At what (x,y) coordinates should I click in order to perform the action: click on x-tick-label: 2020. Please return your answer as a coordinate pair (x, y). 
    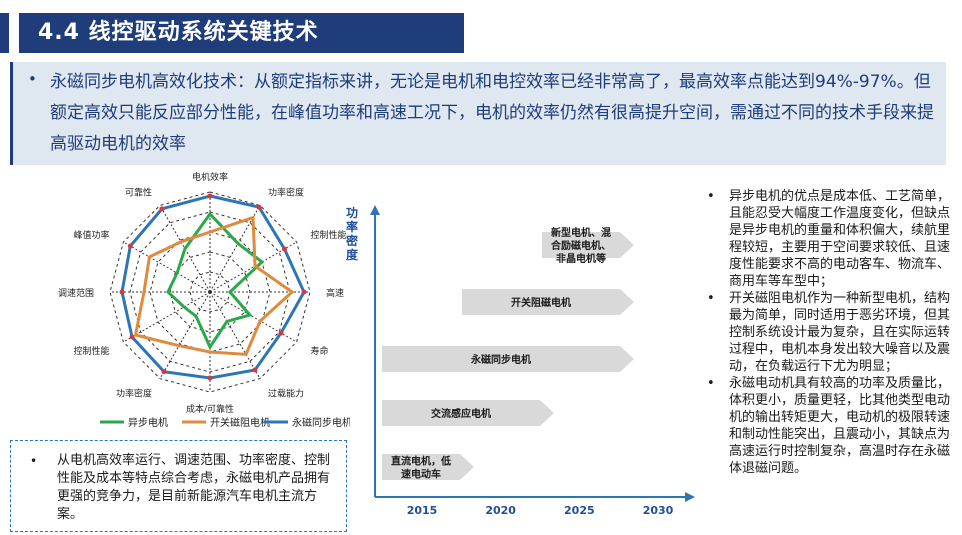
    Looking at the image, I should click on (500, 510).